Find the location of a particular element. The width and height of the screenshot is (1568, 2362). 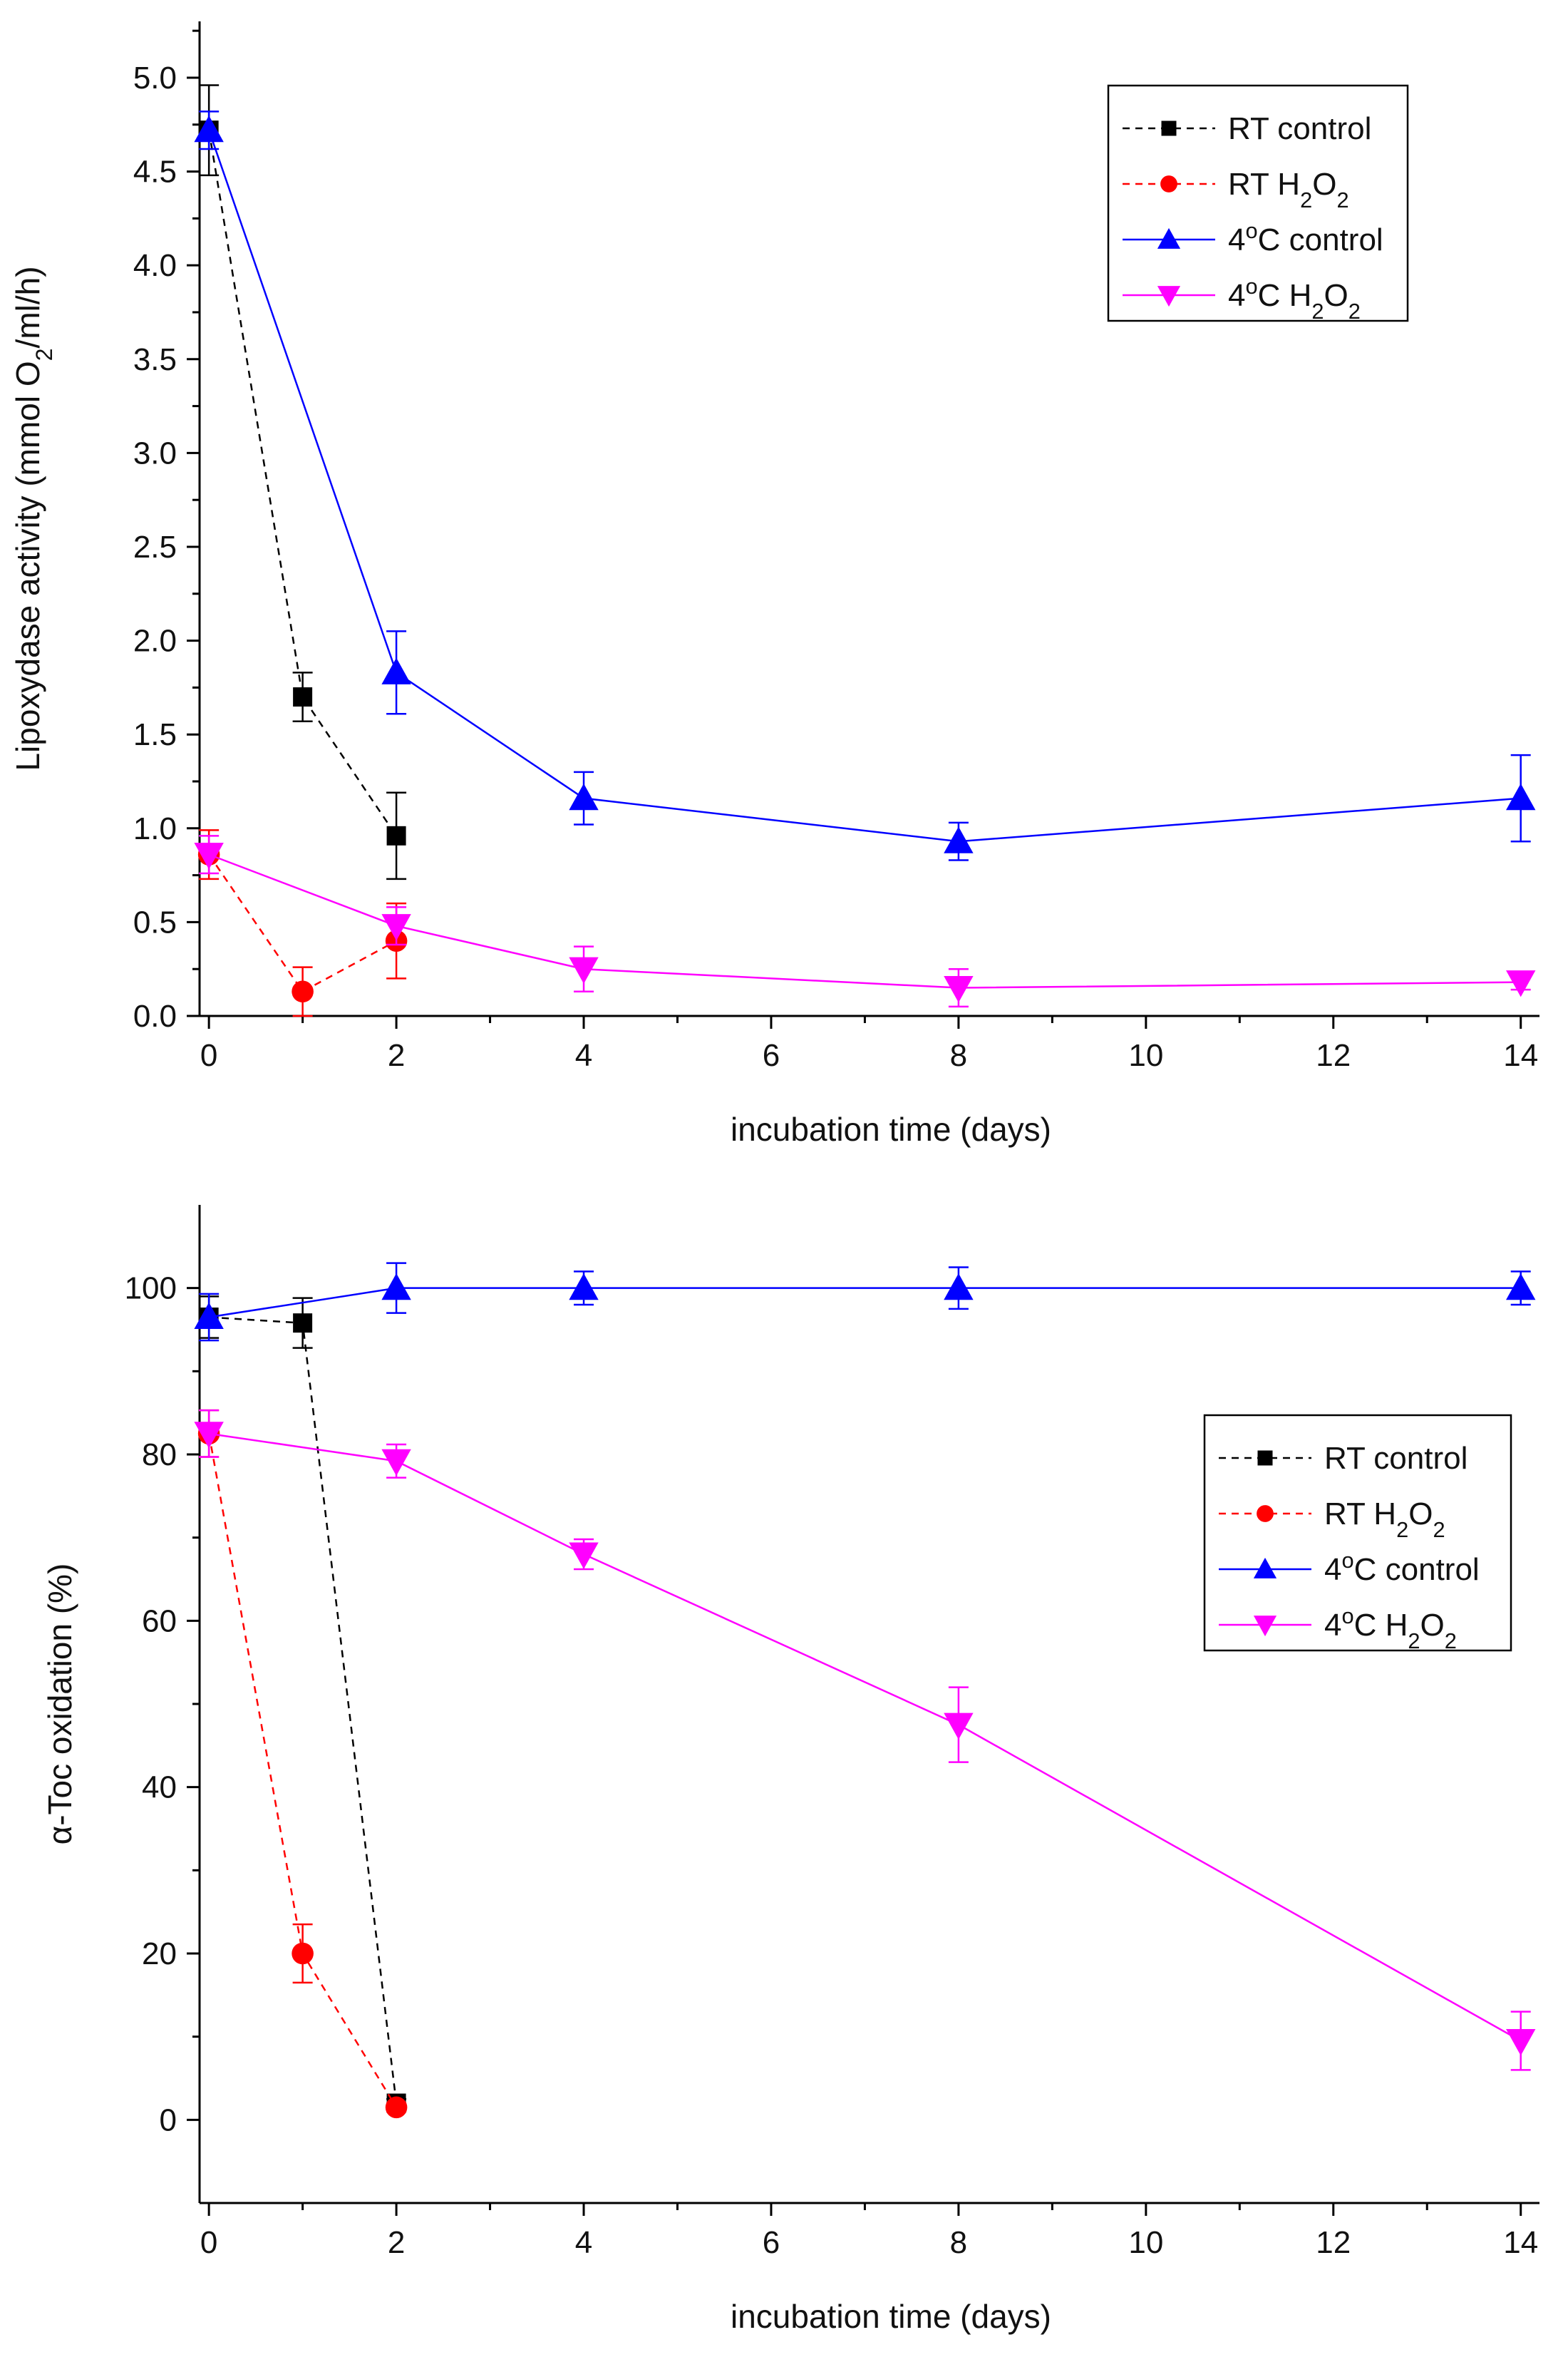

y-axis-label-part-1: 2 is located at coordinates (44, 354).